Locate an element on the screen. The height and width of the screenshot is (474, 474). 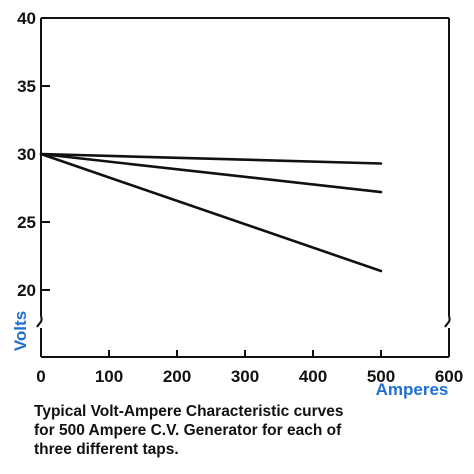
y-axis-break-mark is located at coordinates (39, 321).